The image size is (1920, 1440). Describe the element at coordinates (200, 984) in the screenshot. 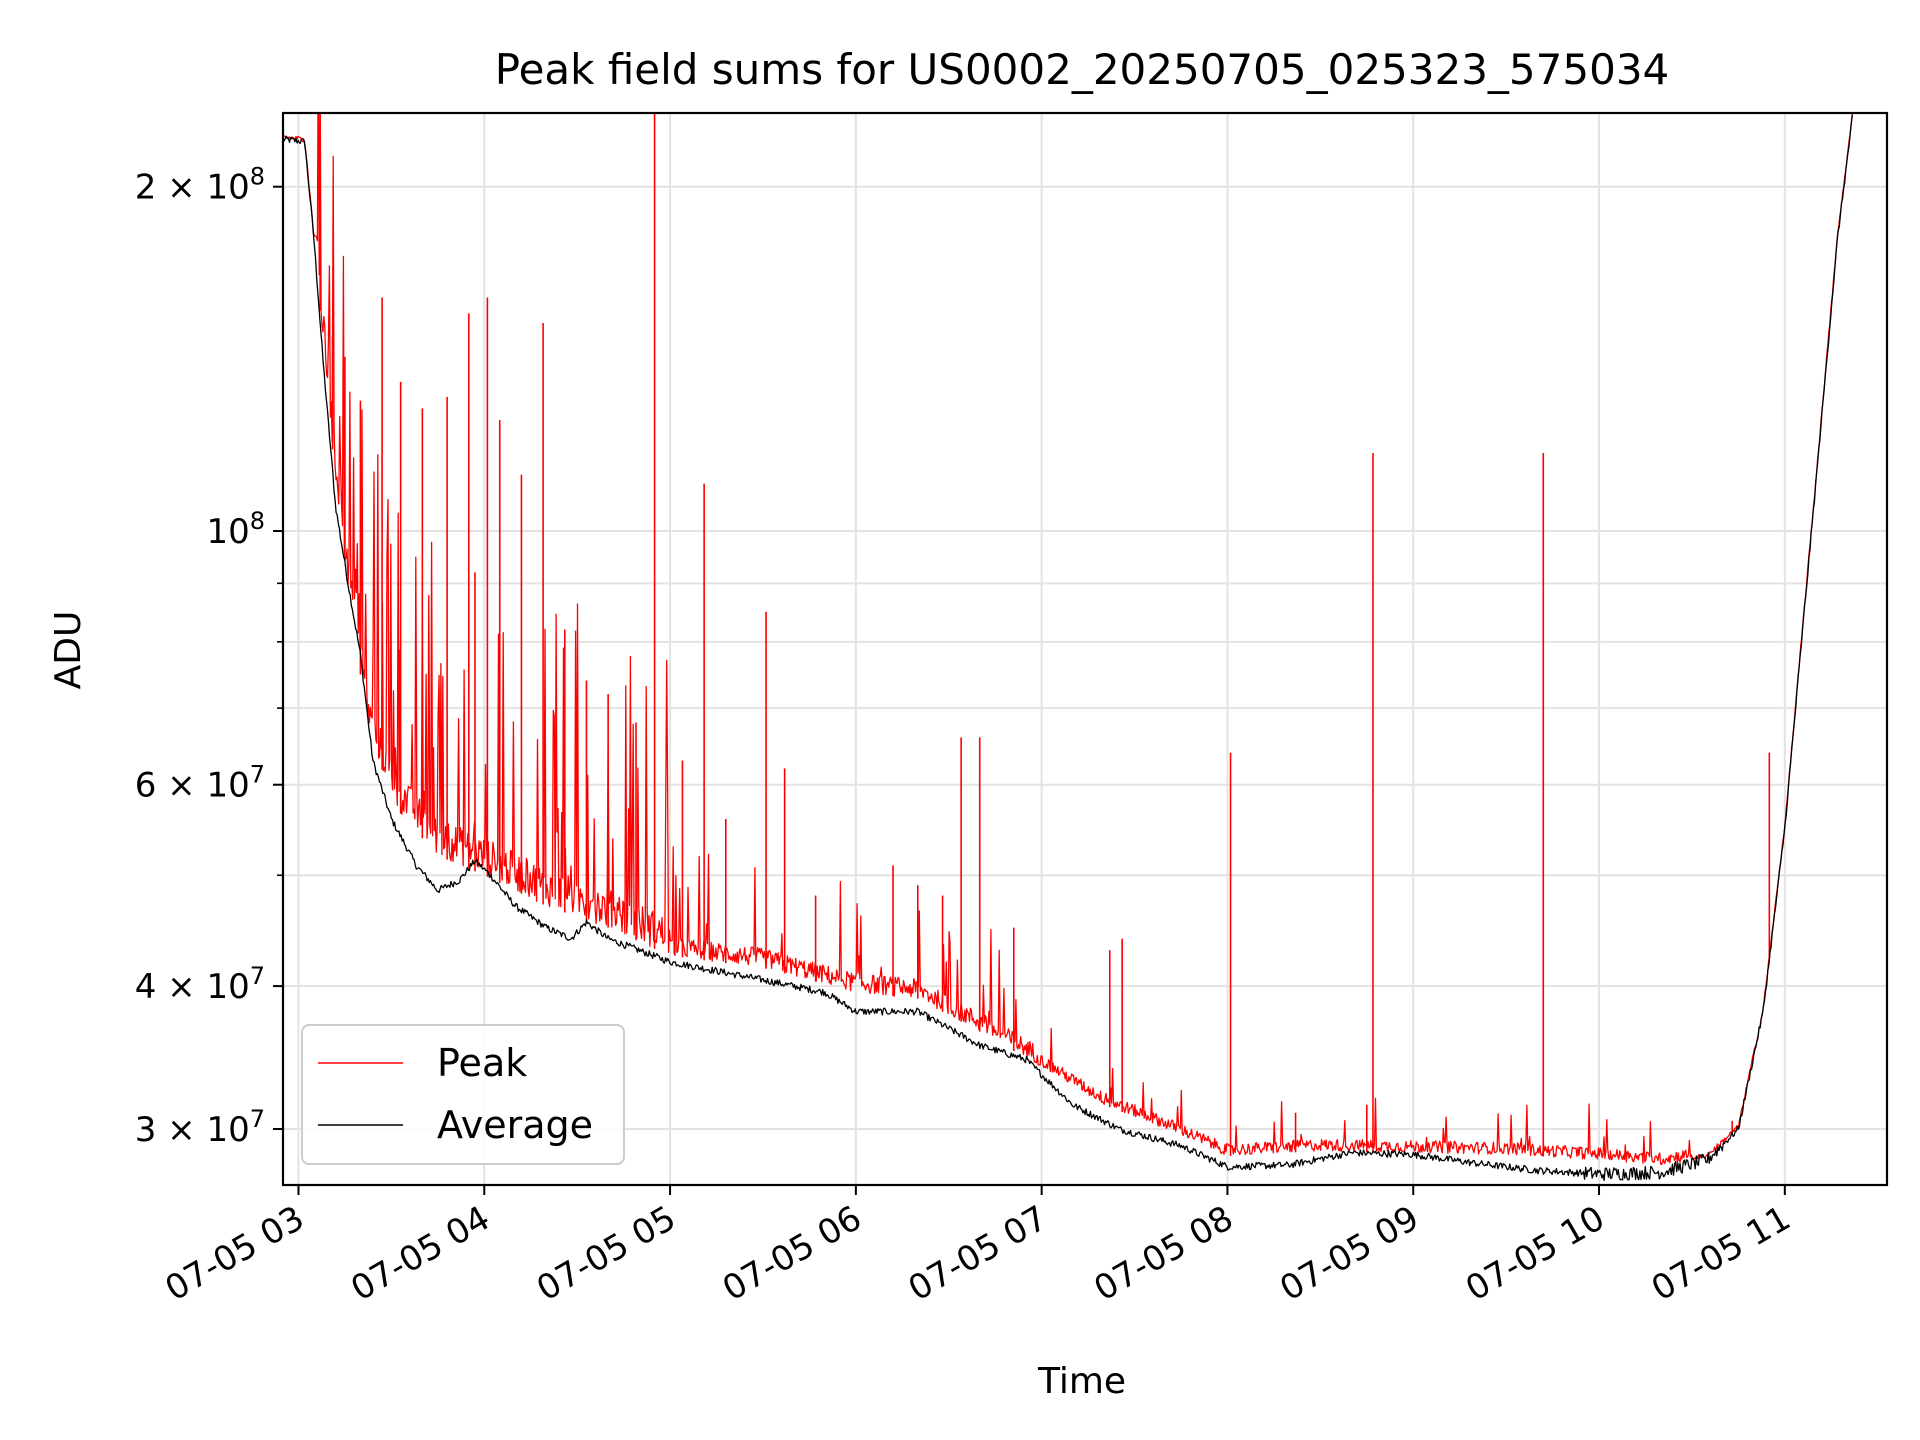

I see `y-tick-label: 4 × 107` at that location.